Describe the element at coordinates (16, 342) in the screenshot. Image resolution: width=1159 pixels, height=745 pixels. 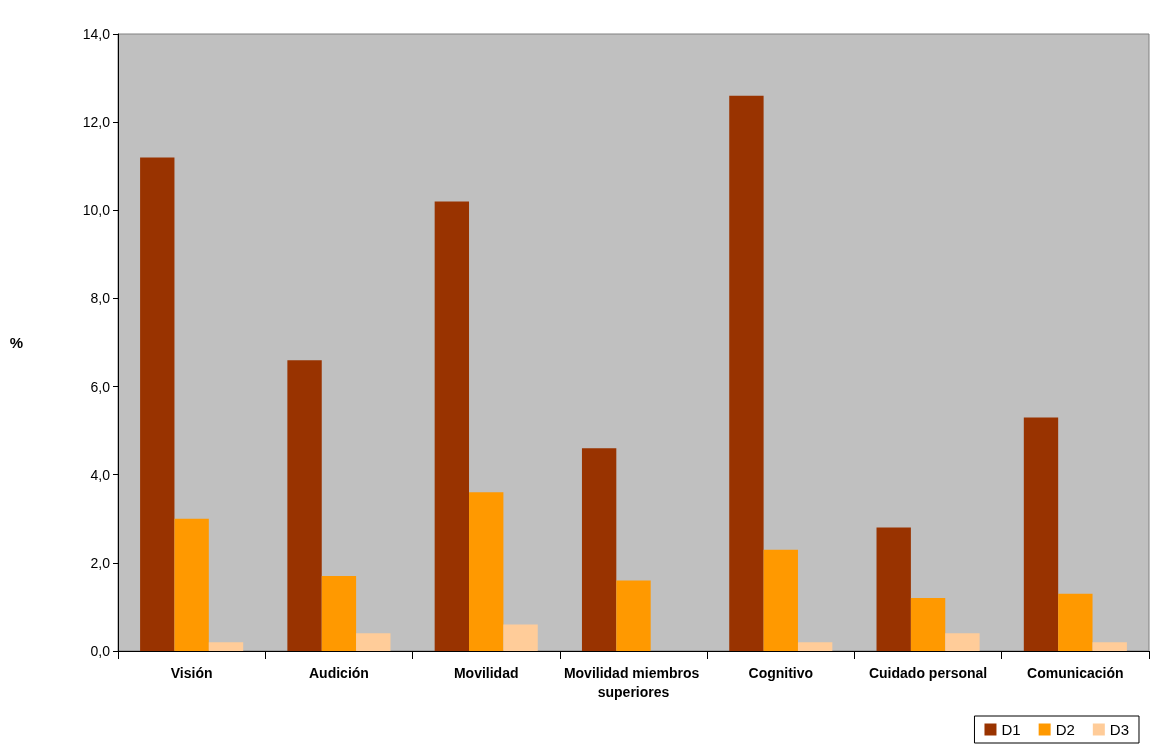
I see `y-axis-title: %` at that location.